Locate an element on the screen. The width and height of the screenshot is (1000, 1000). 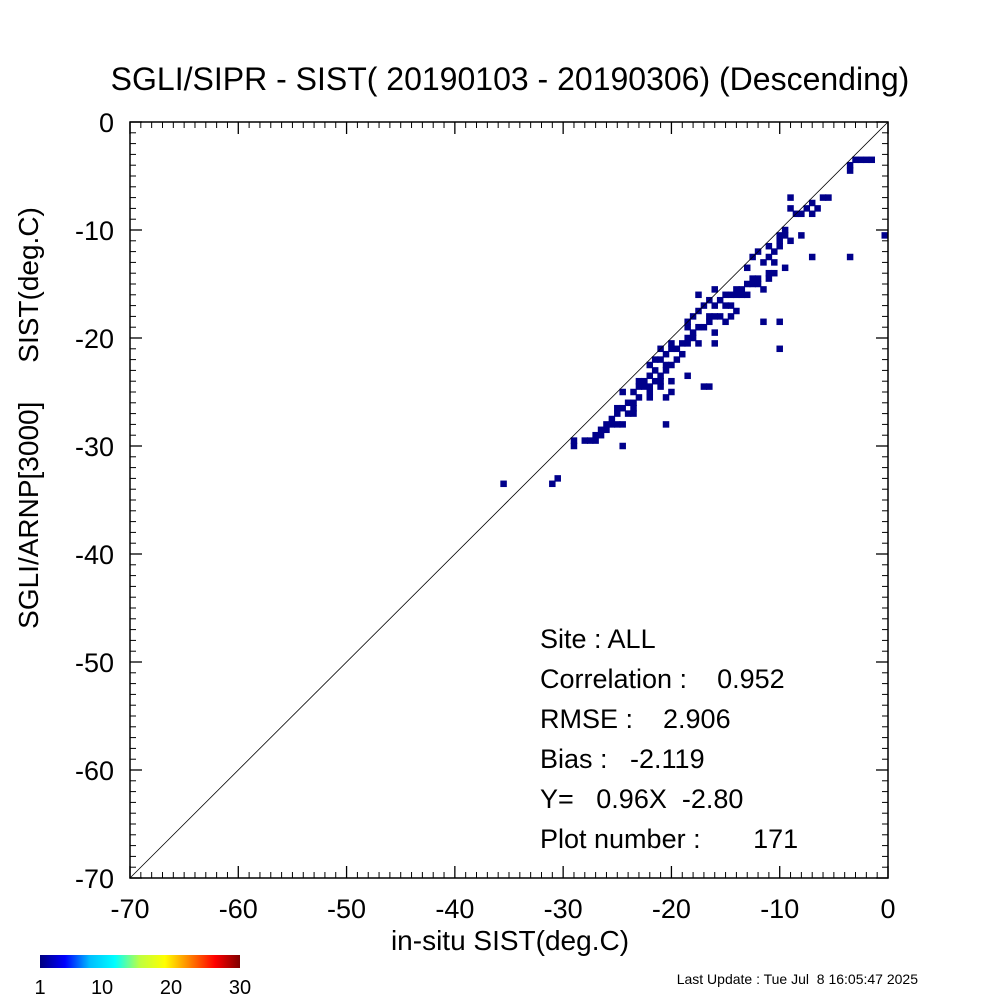
y-tick-label: -50 is located at coordinates (94, 663).